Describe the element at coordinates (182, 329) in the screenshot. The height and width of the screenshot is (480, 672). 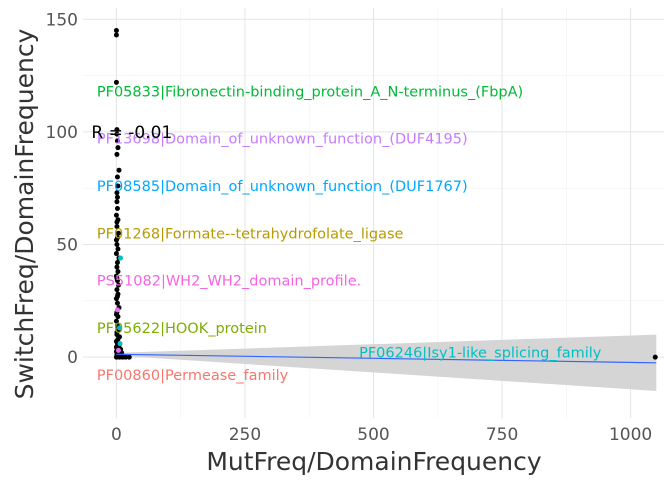
I see `annotation-label: PF05622|HOOK_protein` at that location.